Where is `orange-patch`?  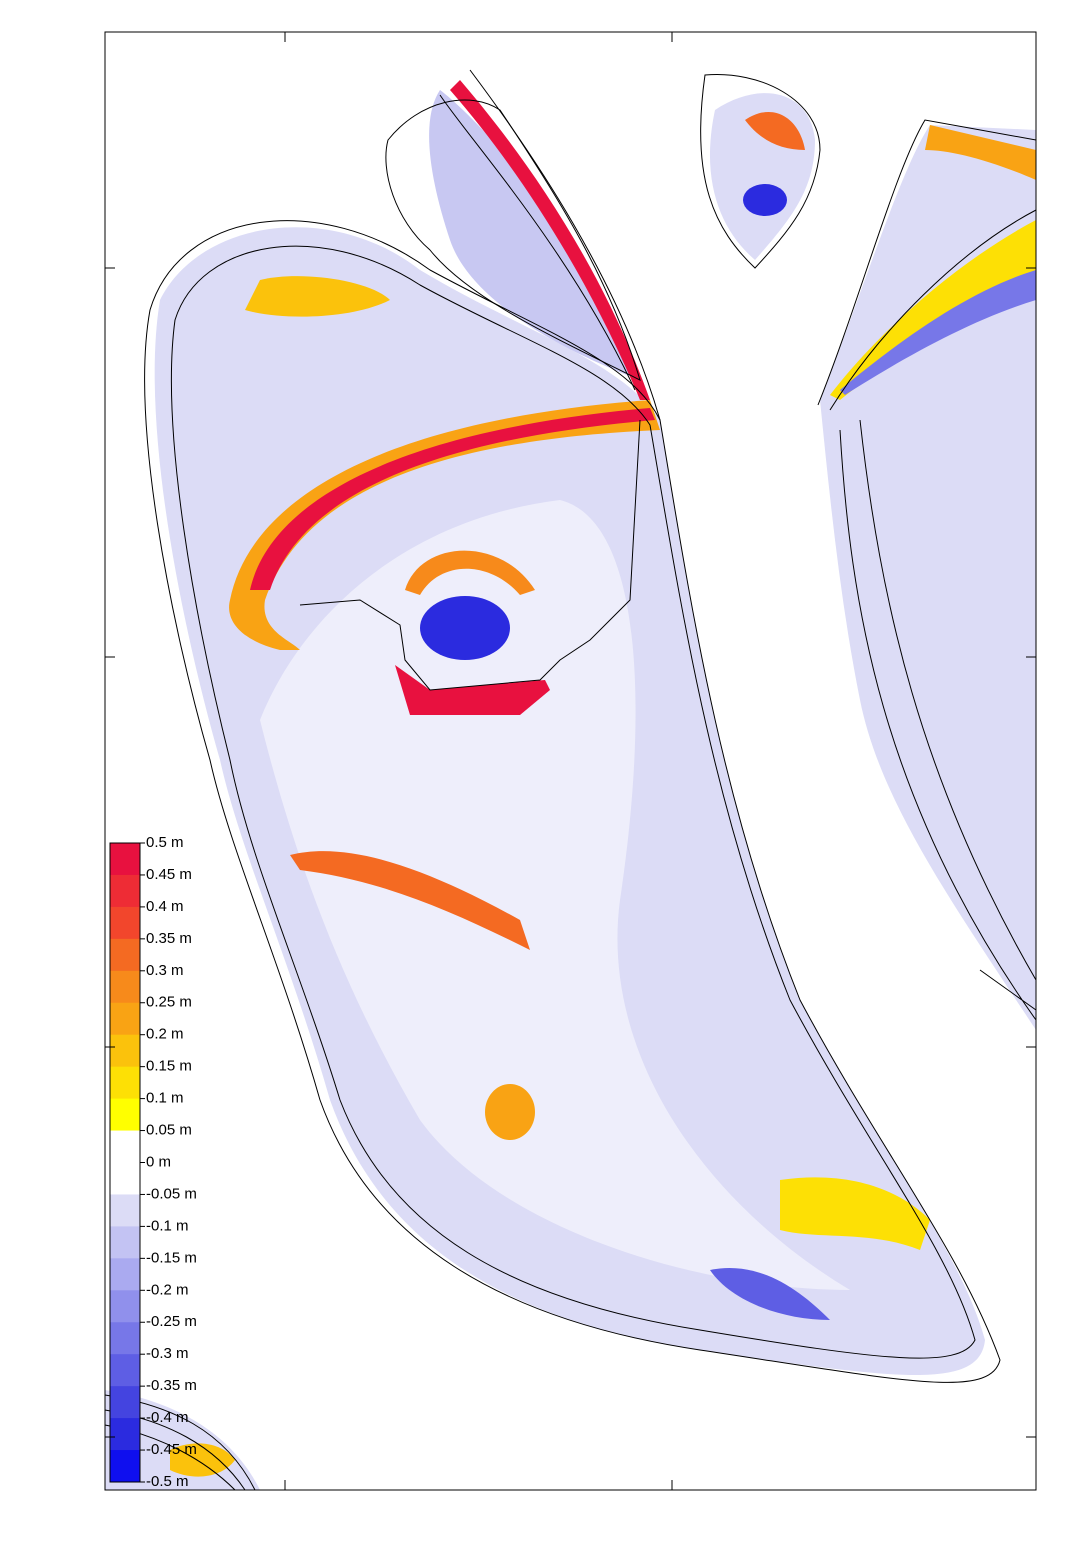 orange-patch is located at coordinates (510, 1112).